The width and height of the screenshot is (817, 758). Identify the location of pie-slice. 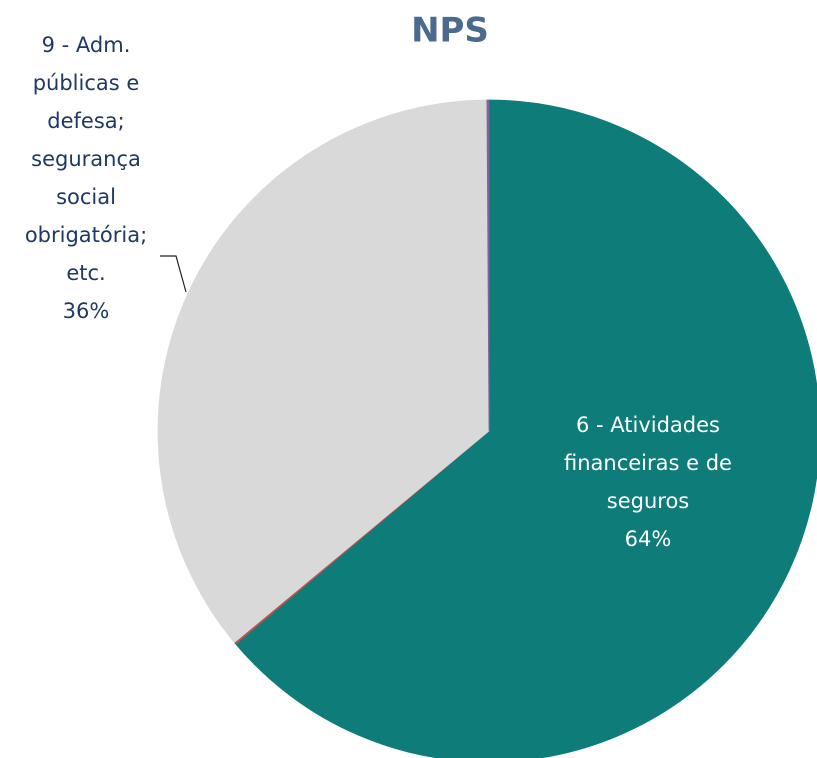
(488, 265).